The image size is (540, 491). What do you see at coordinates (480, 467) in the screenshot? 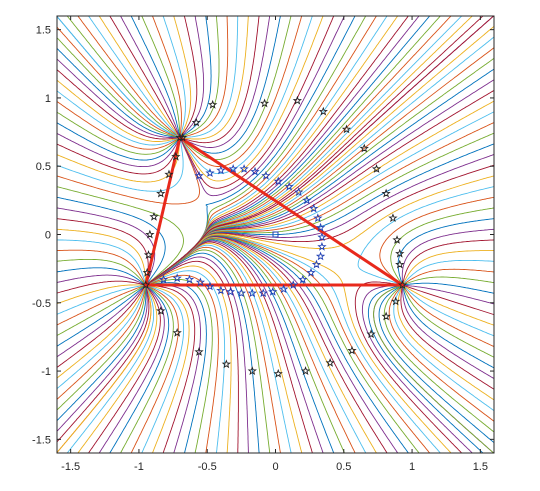
I see `x-tick-label: 1.5` at bounding box center [480, 467].